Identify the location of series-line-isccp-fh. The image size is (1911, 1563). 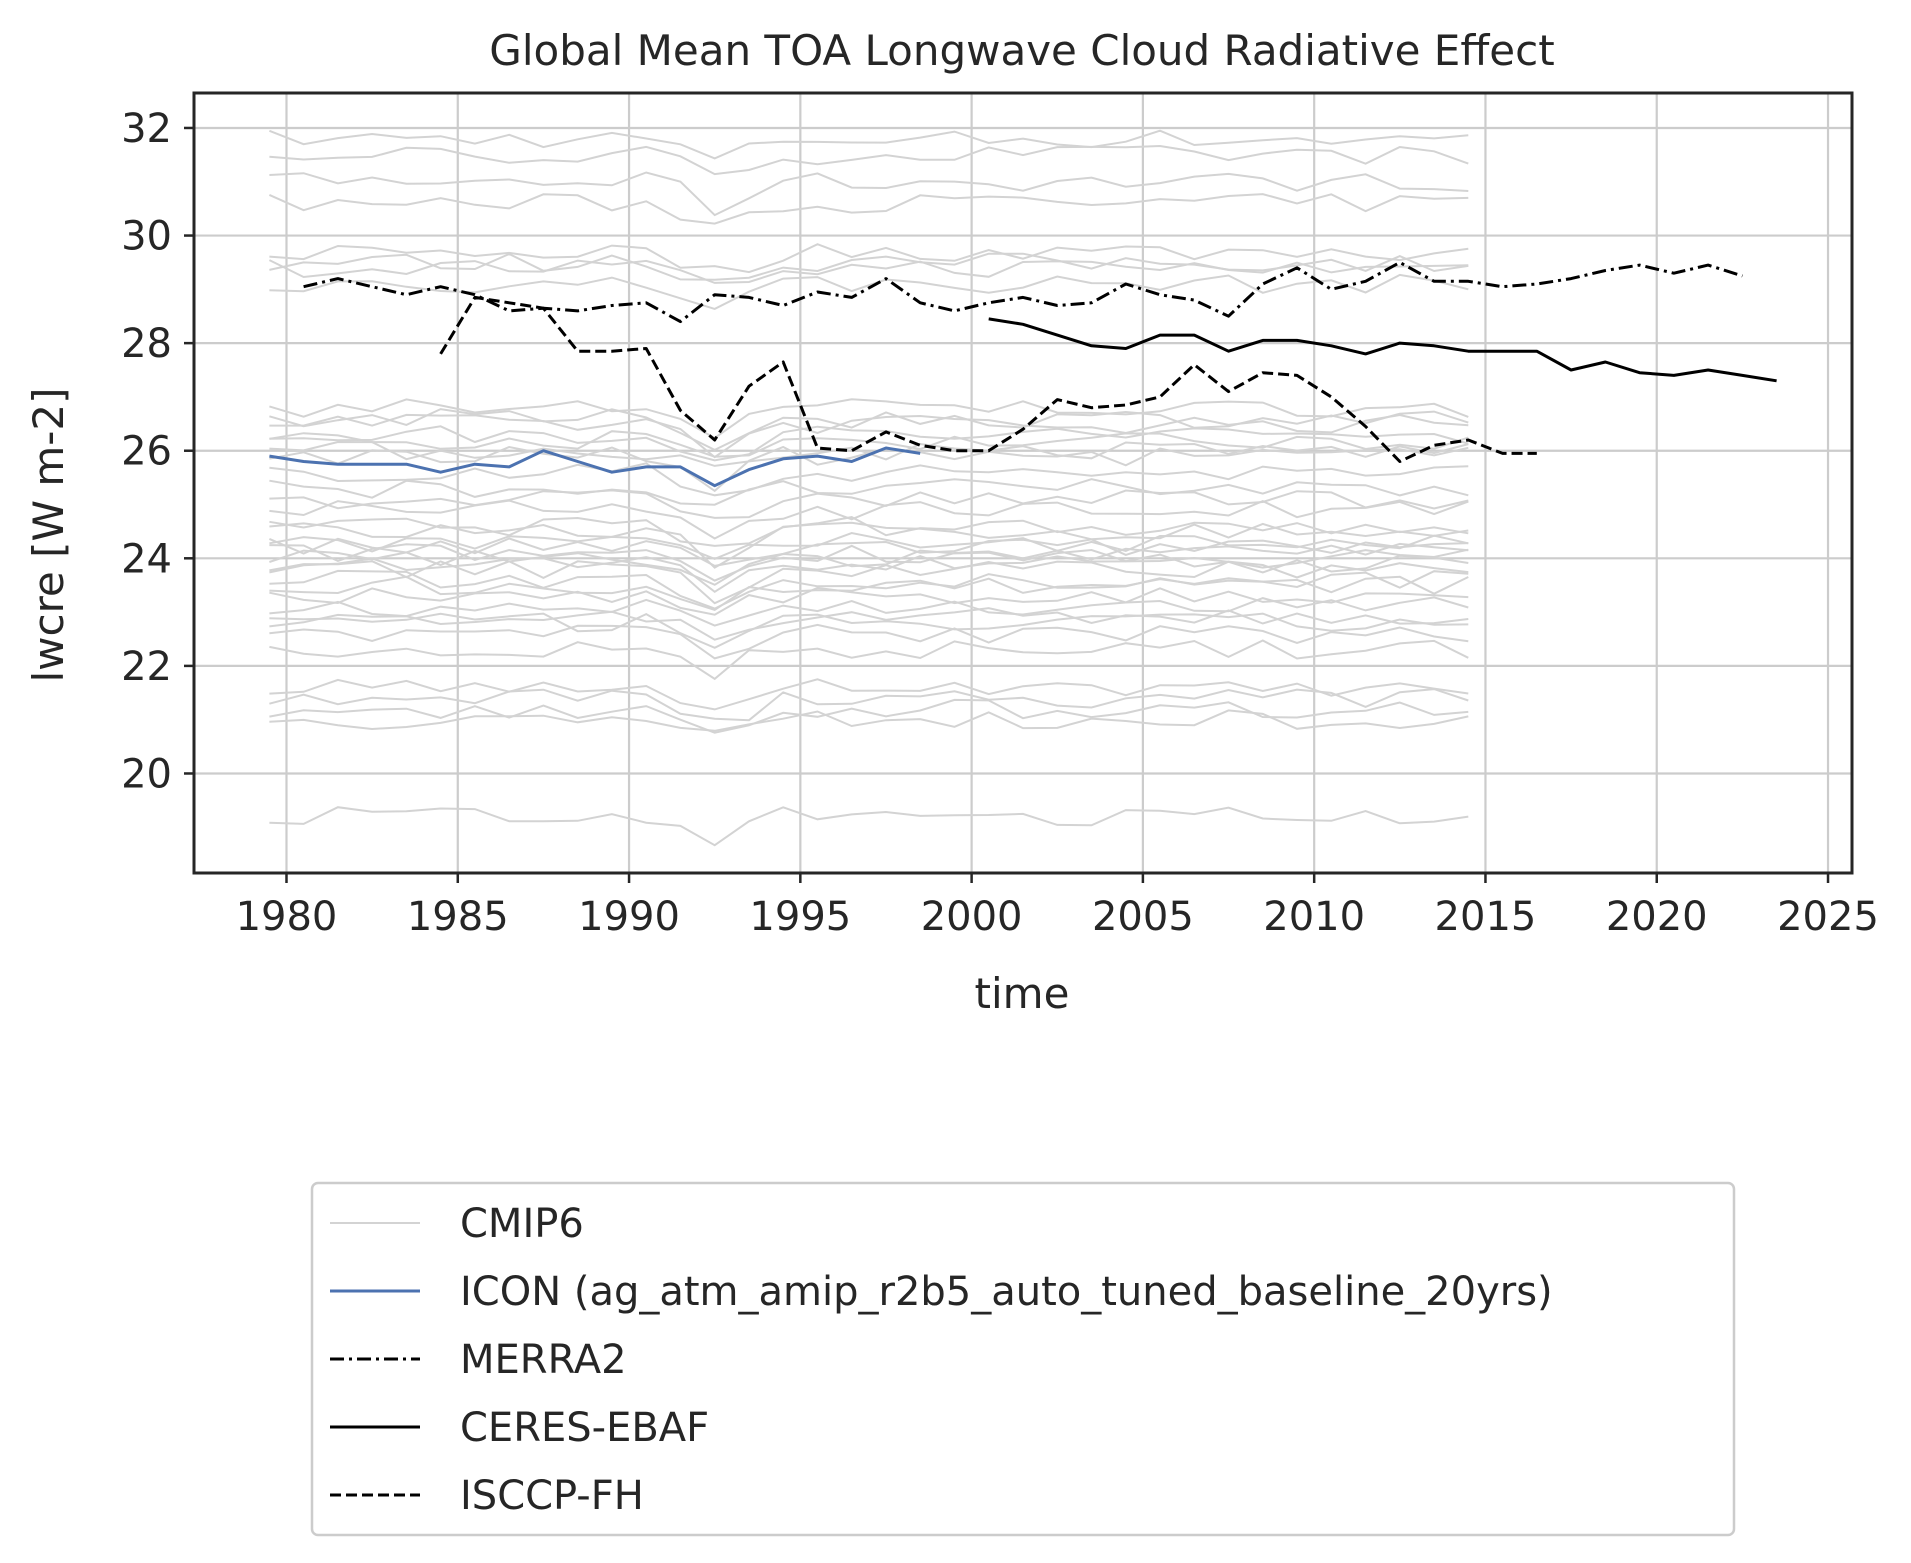
(988, 379).